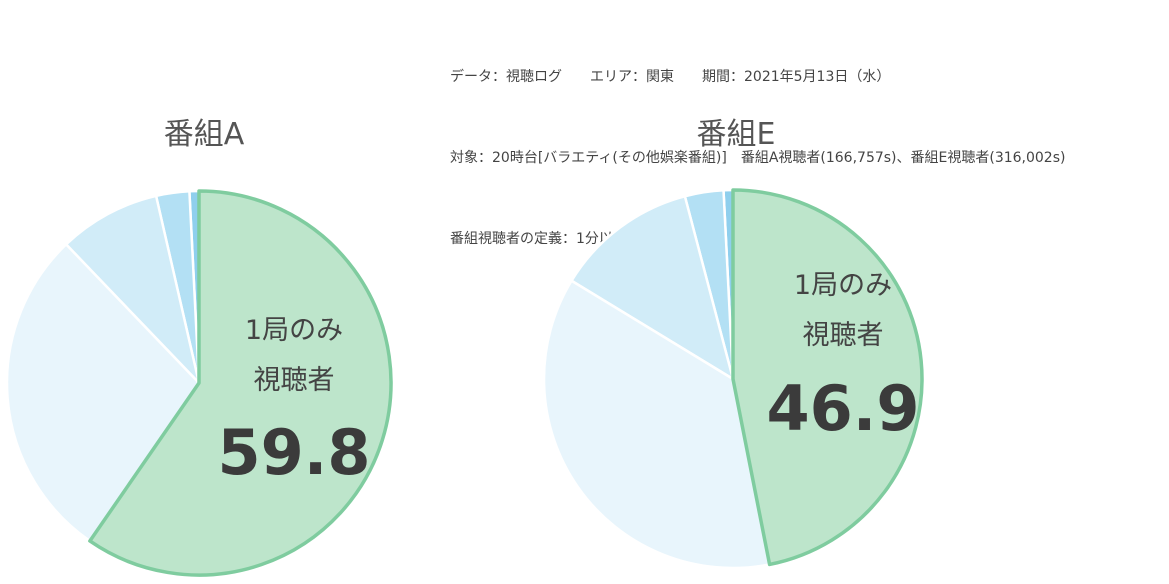 This screenshot has height=584, width=1169. What do you see at coordinates (843, 285) in the screenshot?
I see `center-label-line1-e: 1局のみ` at bounding box center [843, 285].